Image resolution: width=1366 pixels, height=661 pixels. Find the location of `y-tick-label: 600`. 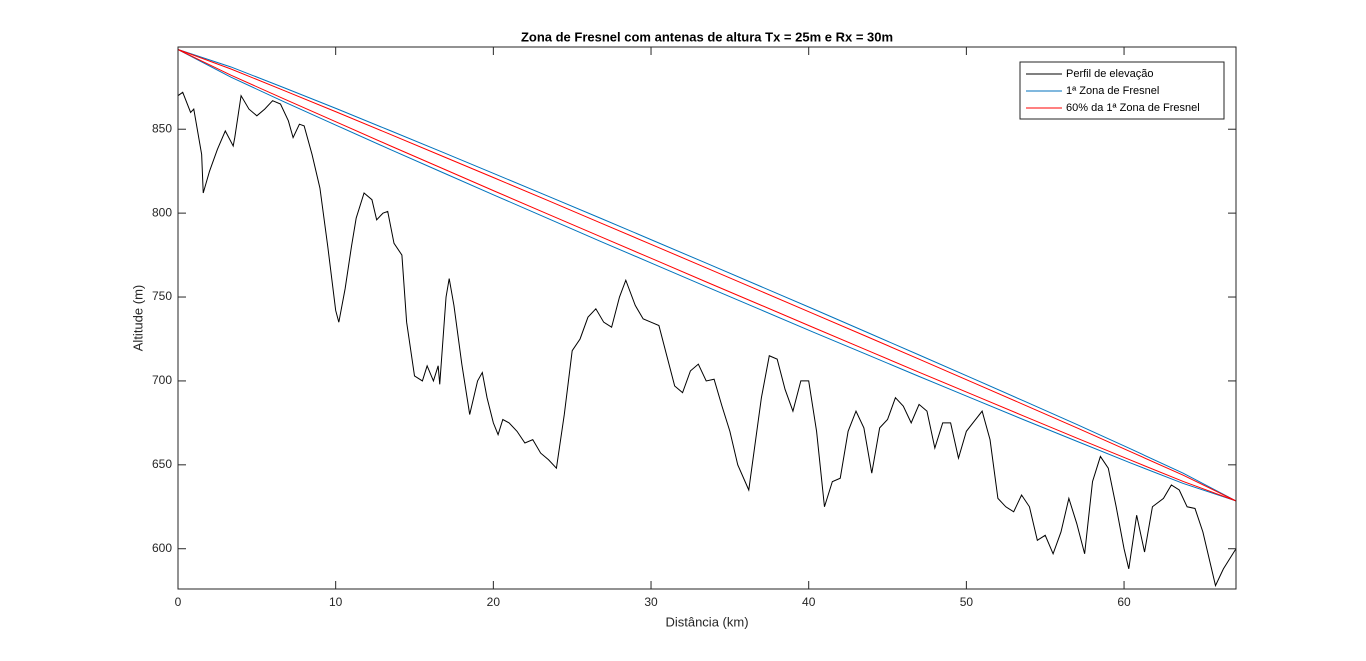

y-tick-label: 600 is located at coordinates (162, 548).